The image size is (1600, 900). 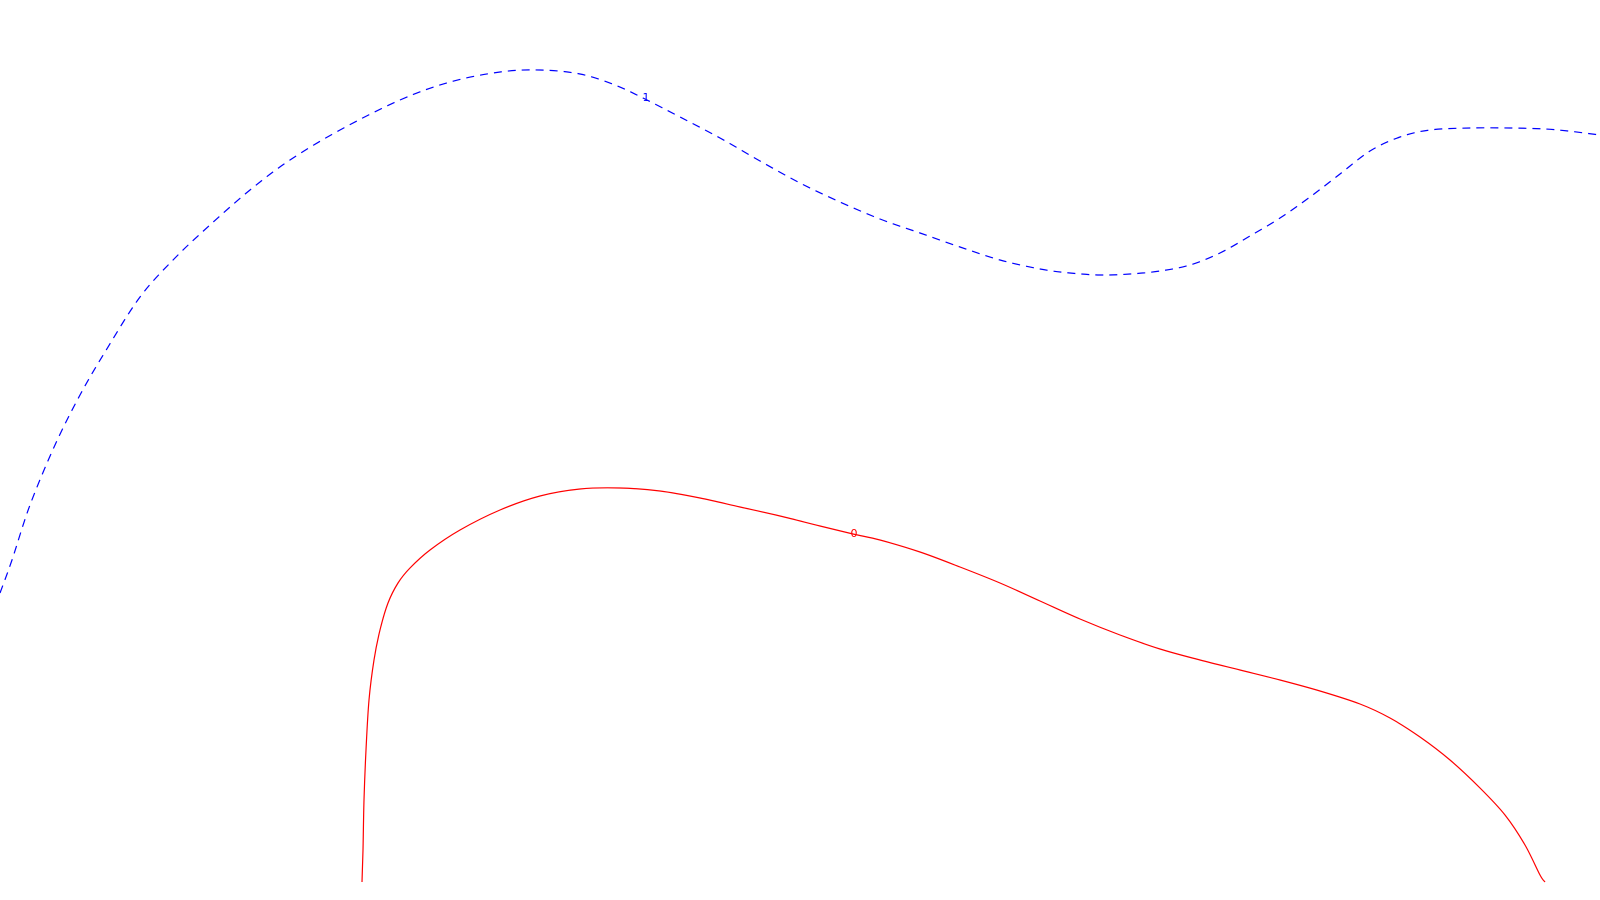 What do you see at coordinates (646, 97) in the screenshot?
I see `contour-label-1: 1` at bounding box center [646, 97].